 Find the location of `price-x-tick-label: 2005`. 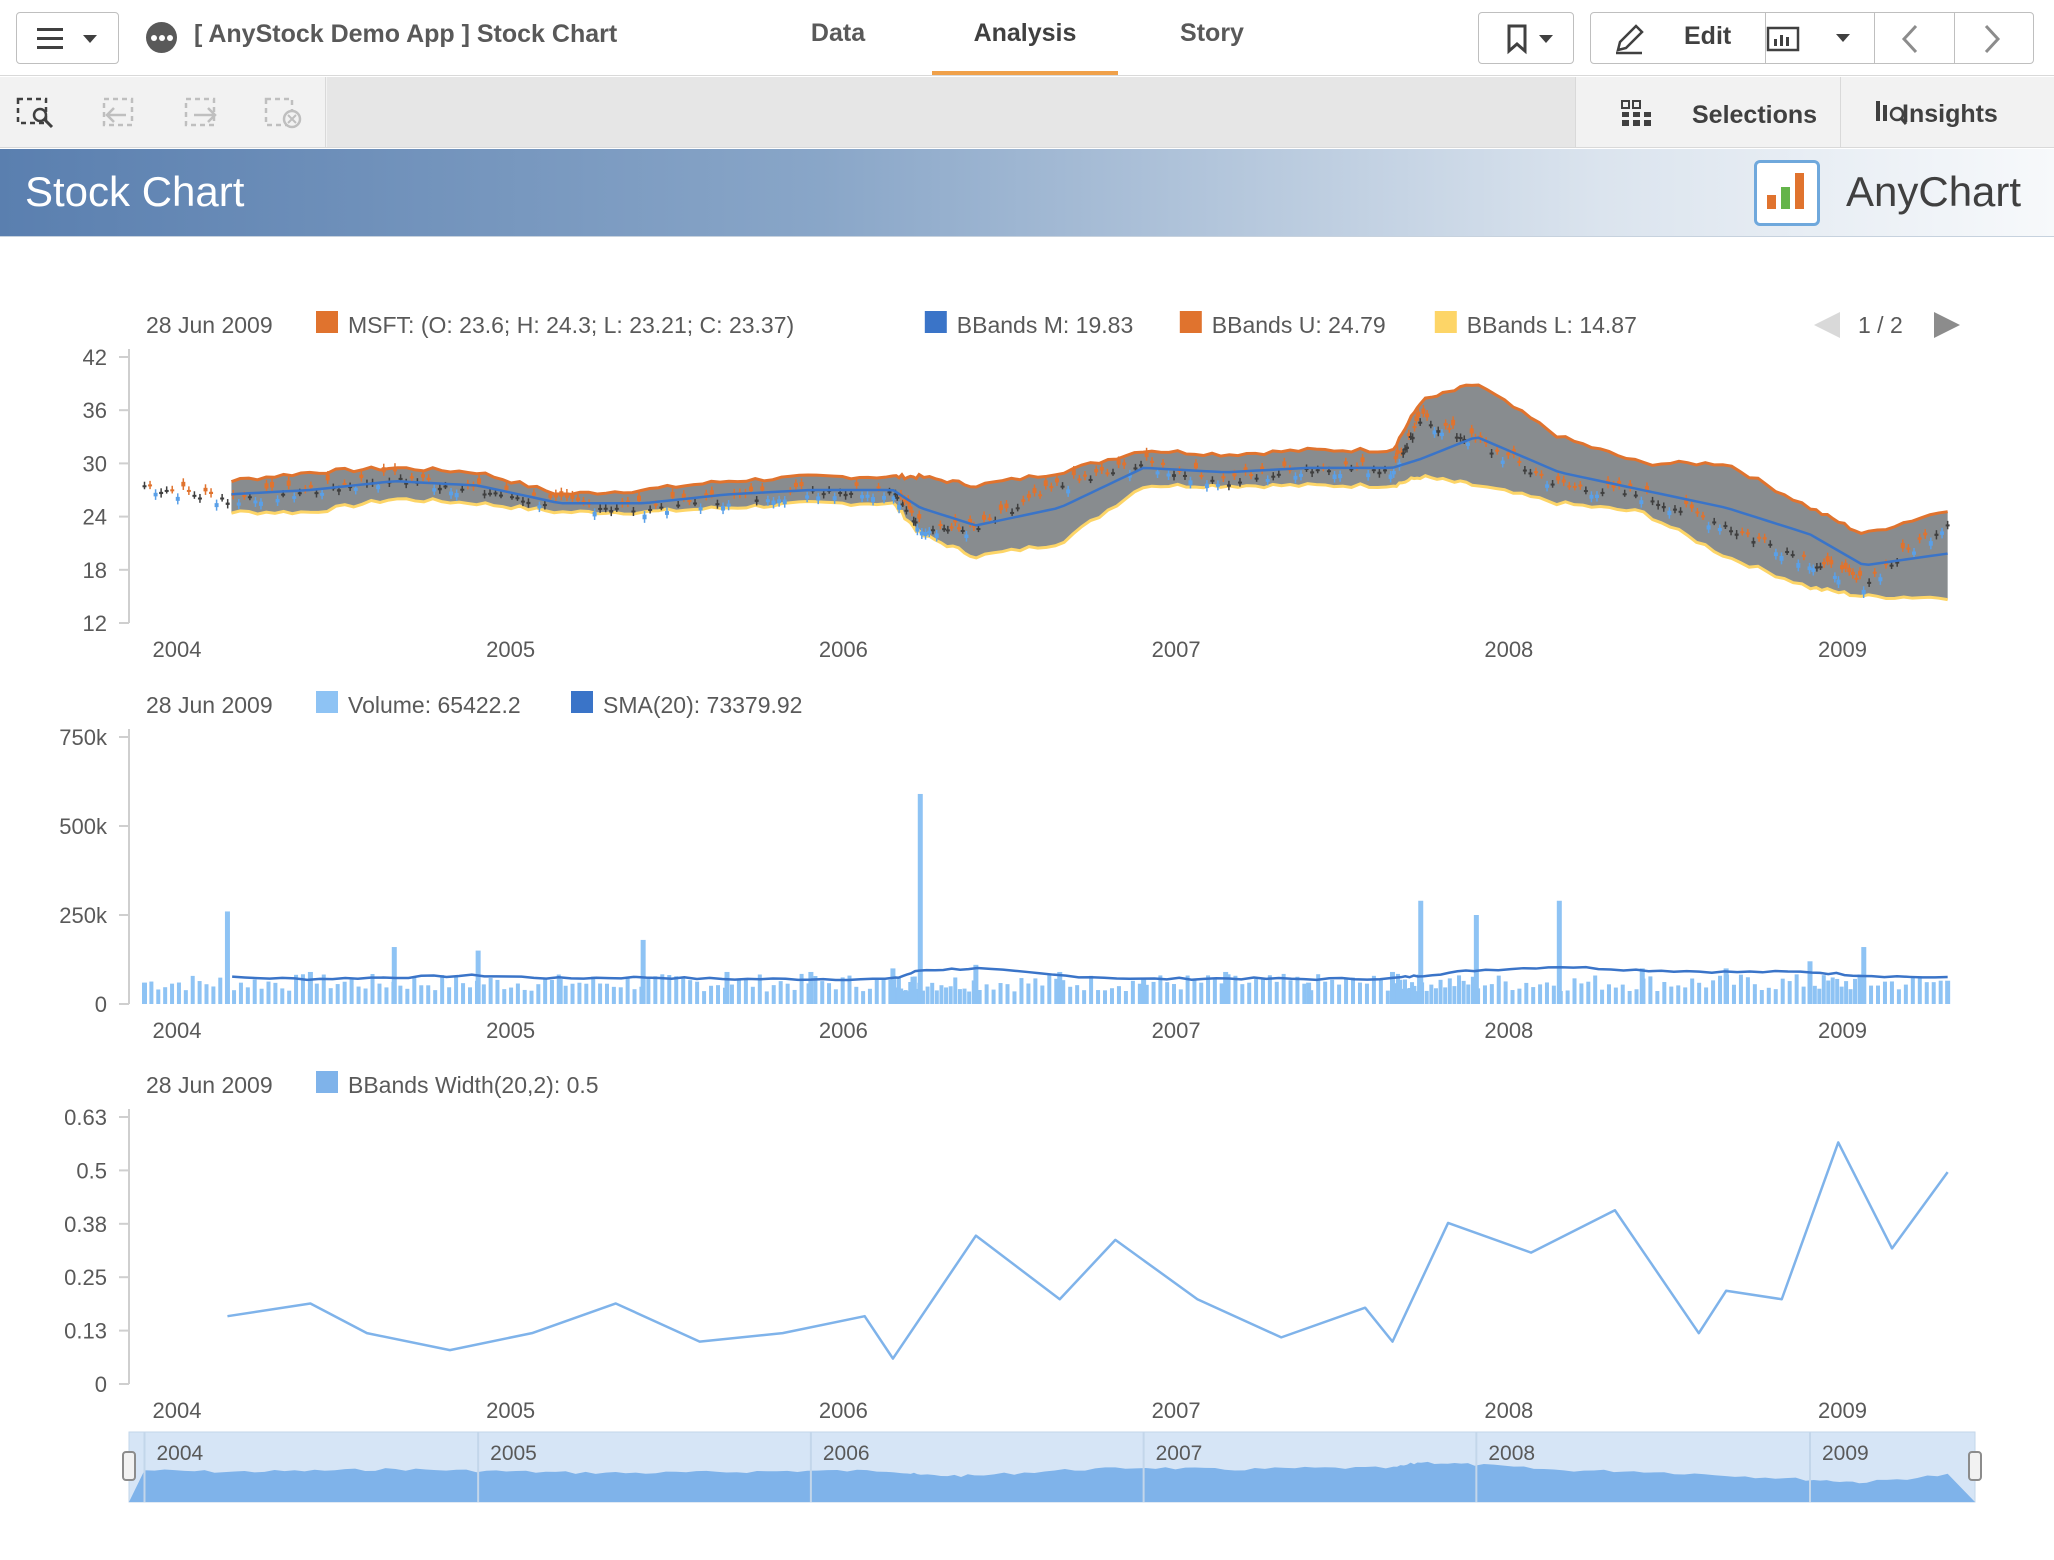

price-x-tick-label: 2005 is located at coordinates (510, 649).